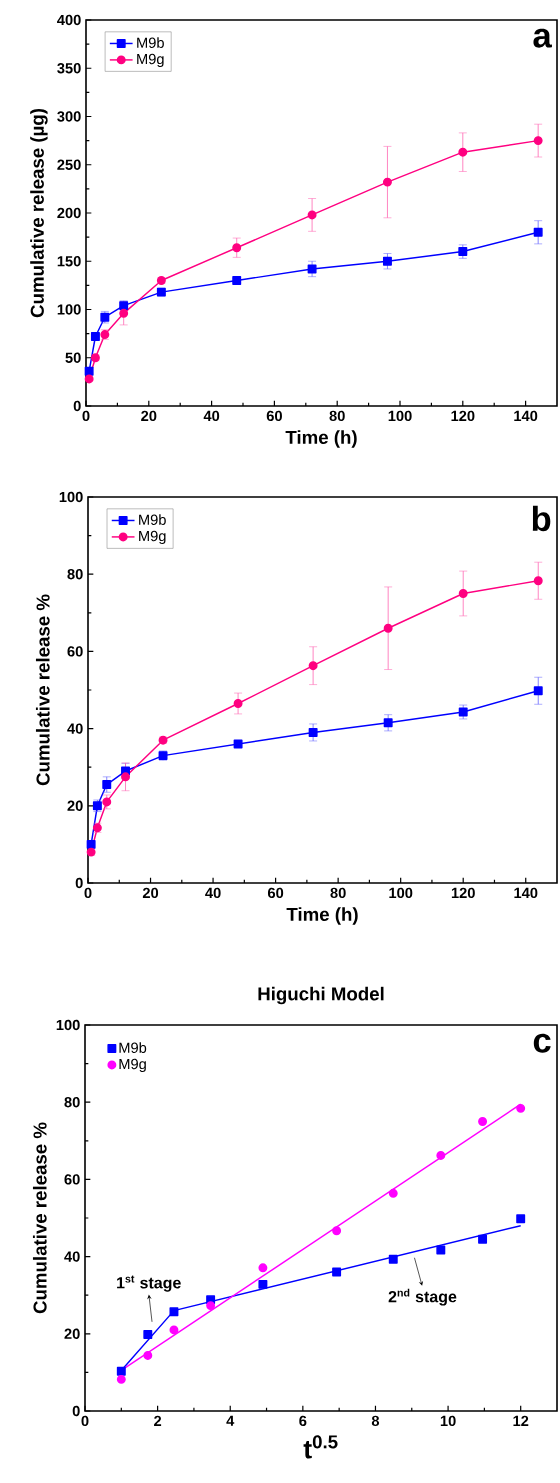 The width and height of the screenshot is (560, 1483). I want to click on y-tick-label: 150, so click(69, 261).